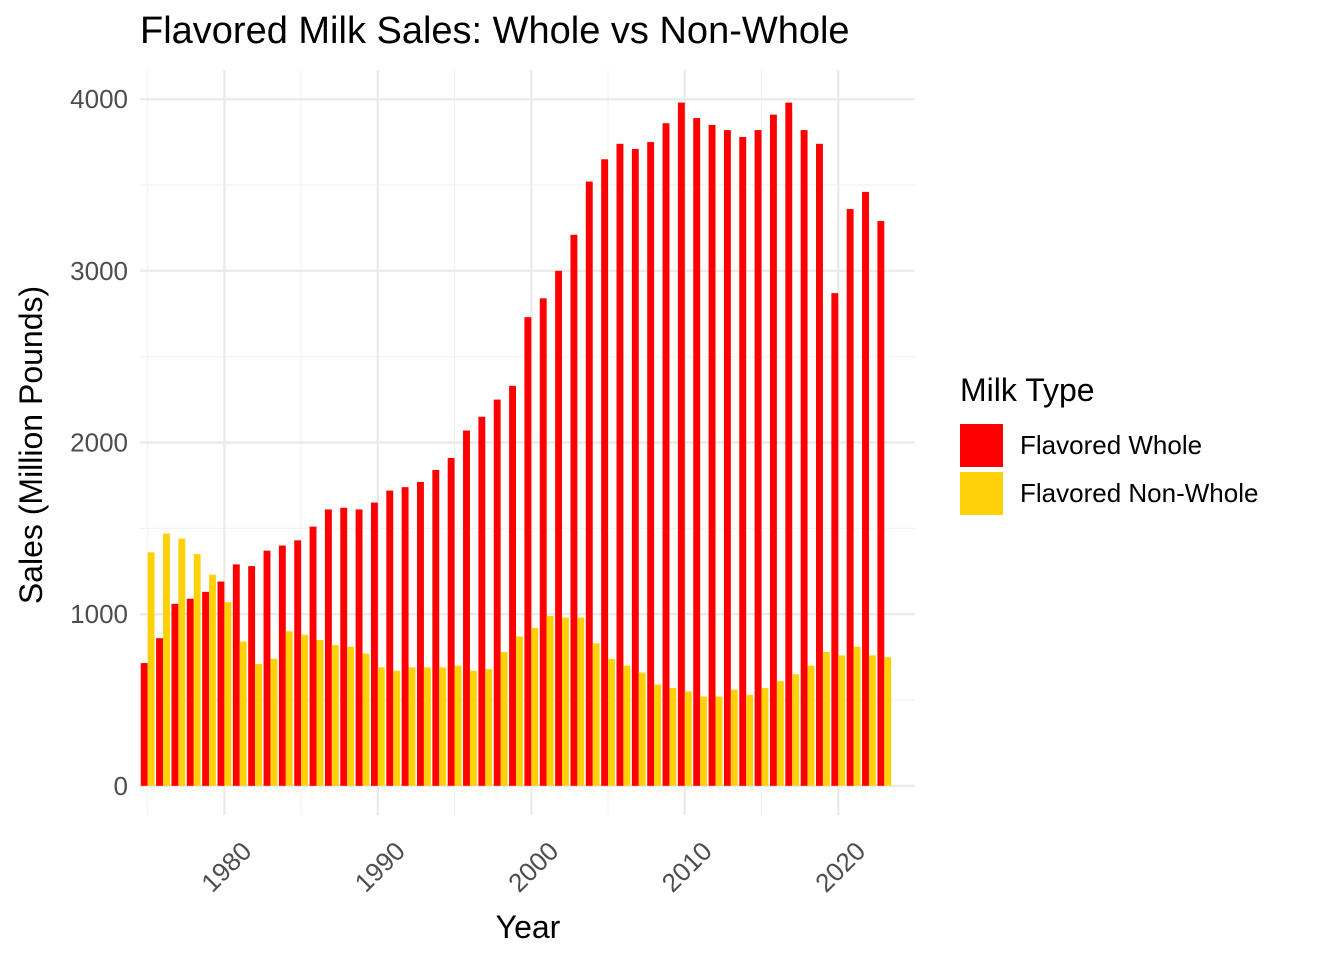 This screenshot has width=1344, height=960. Describe the element at coordinates (688, 738) in the screenshot. I see `bar-flavored-non-whole-2010` at that location.